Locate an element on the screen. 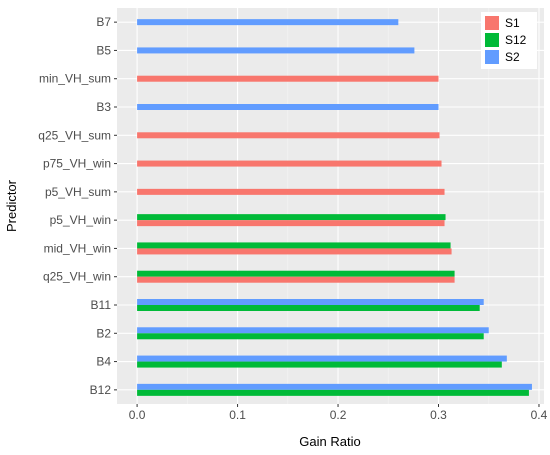  y-axis-title: Predictor is located at coordinates (11, 205).